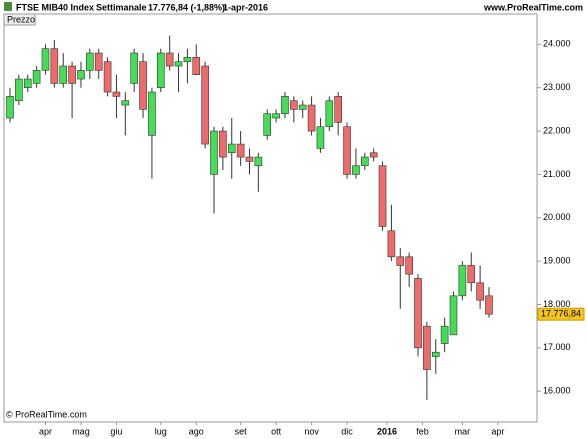 Image resolution: width=587 pixels, height=439 pixels. What do you see at coordinates (557, 87) in the screenshot?
I see `y-tick-label: 23.000` at bounding box center [557, 87].